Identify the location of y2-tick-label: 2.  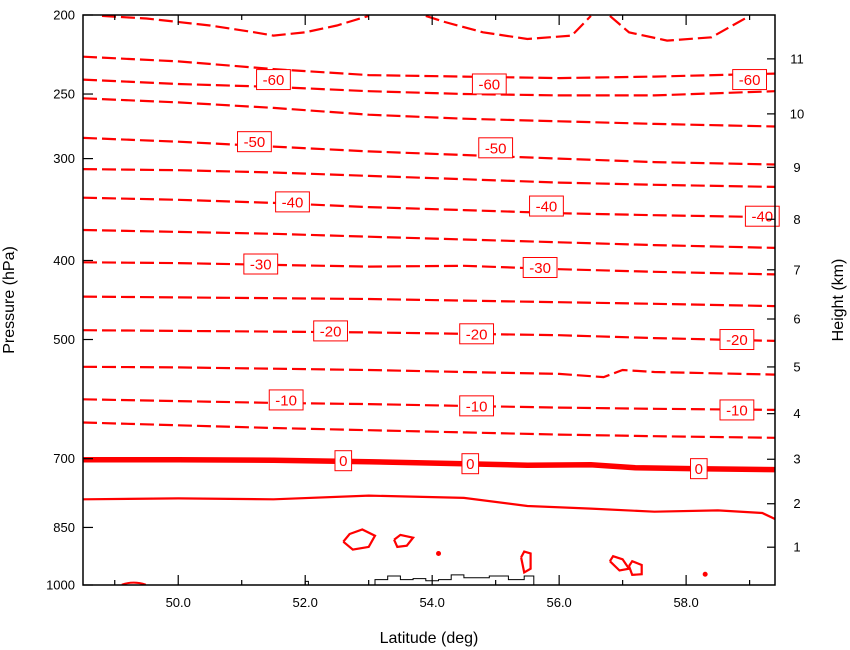
(796, 503).